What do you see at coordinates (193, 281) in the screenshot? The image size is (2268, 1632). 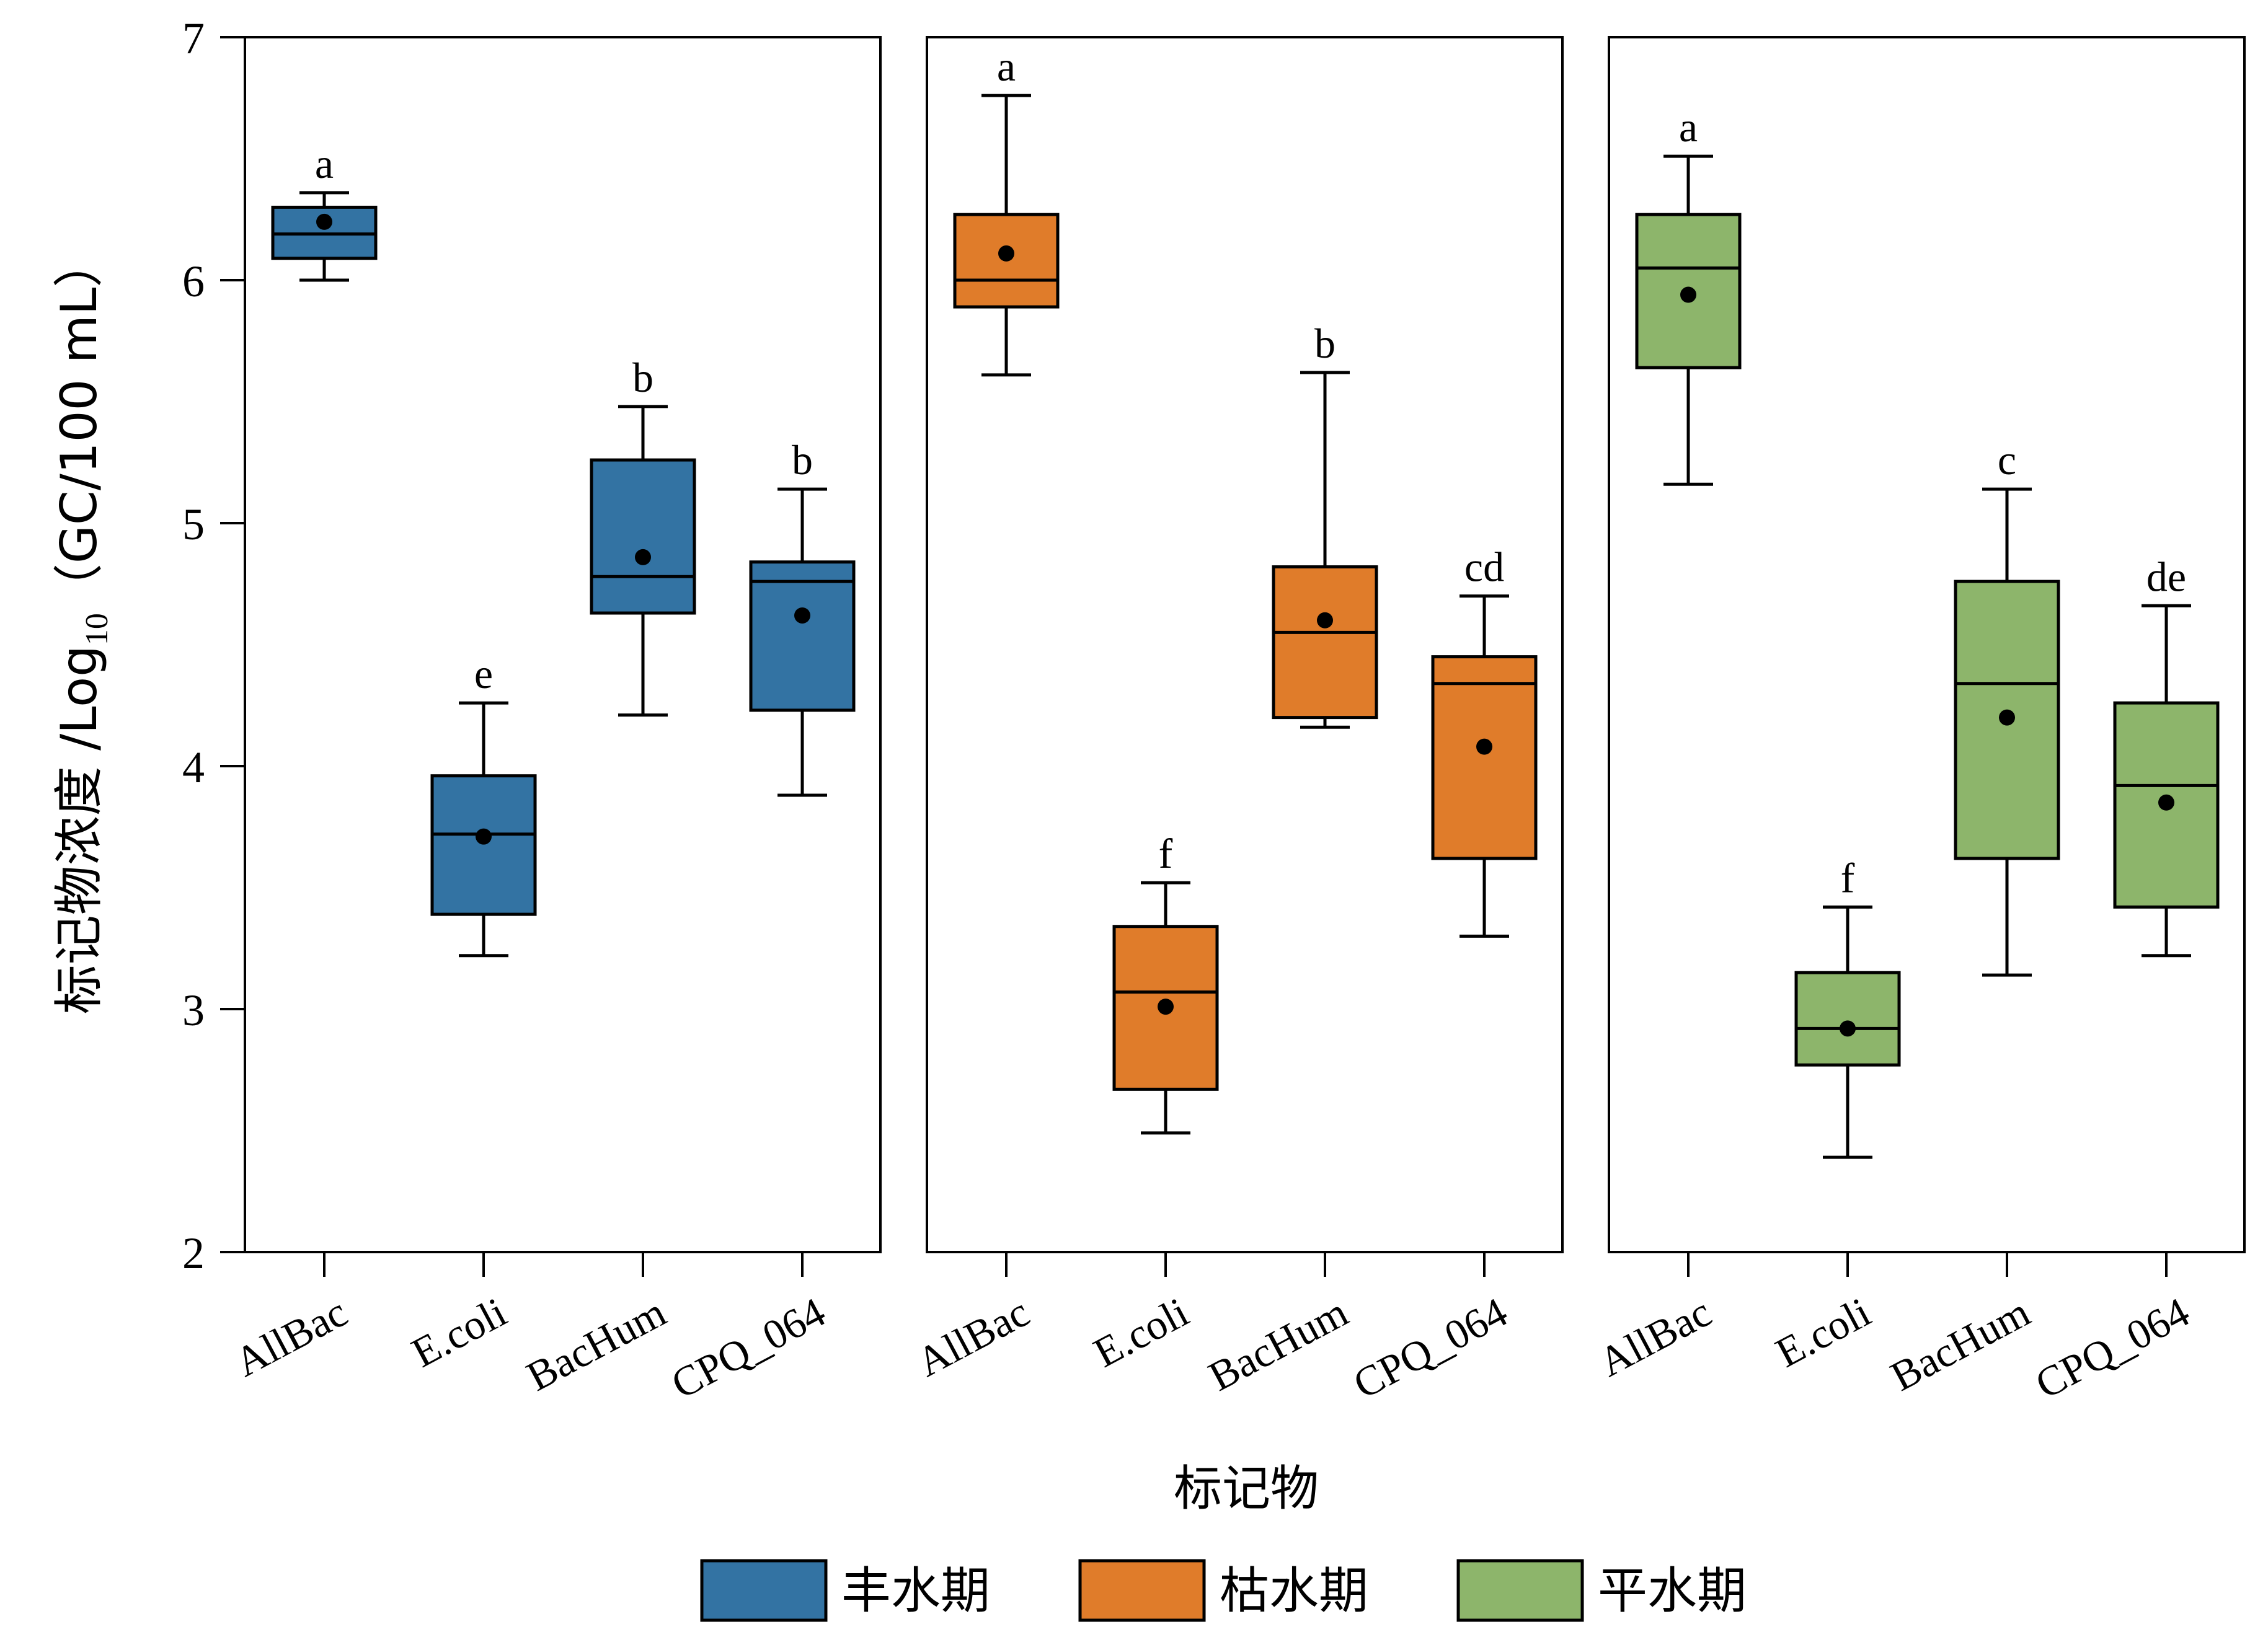 I see `y-tick-label: 6` at bounding box center [193, 281].